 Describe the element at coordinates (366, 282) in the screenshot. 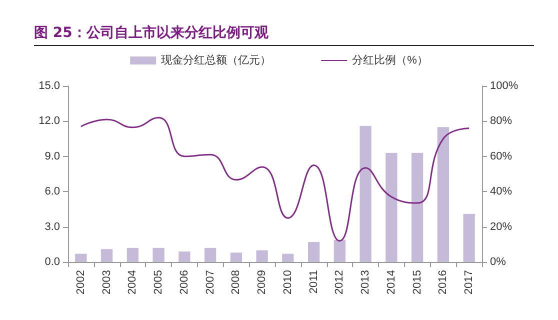

I see `x-tick-label: 2013` at that location.